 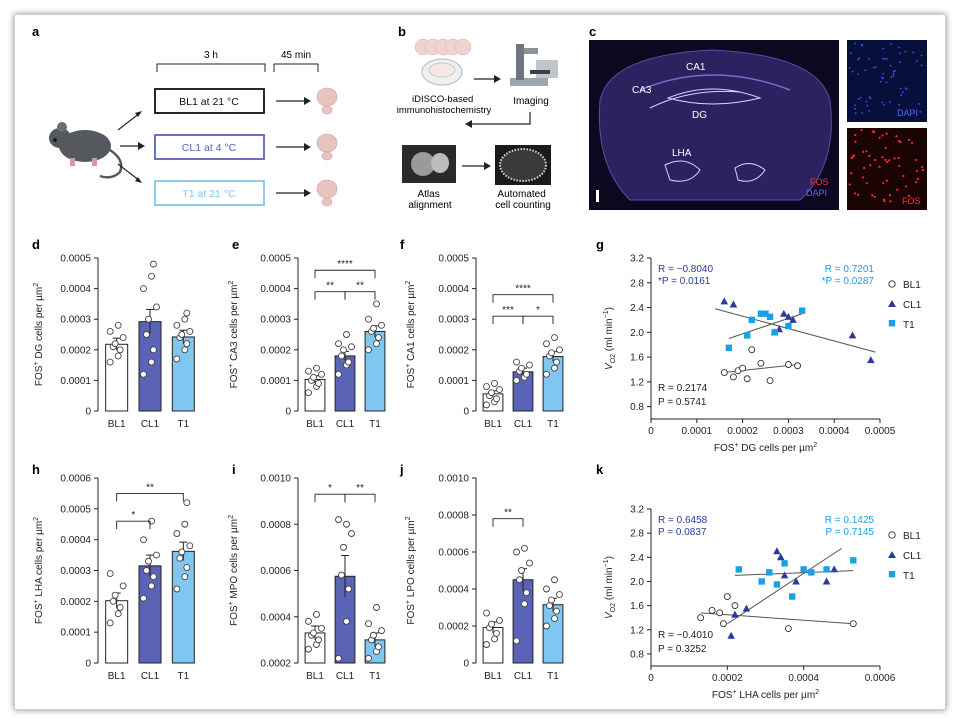 I want to click on stat-t1-r: R = 0.1425, so click(x=850, y=520).